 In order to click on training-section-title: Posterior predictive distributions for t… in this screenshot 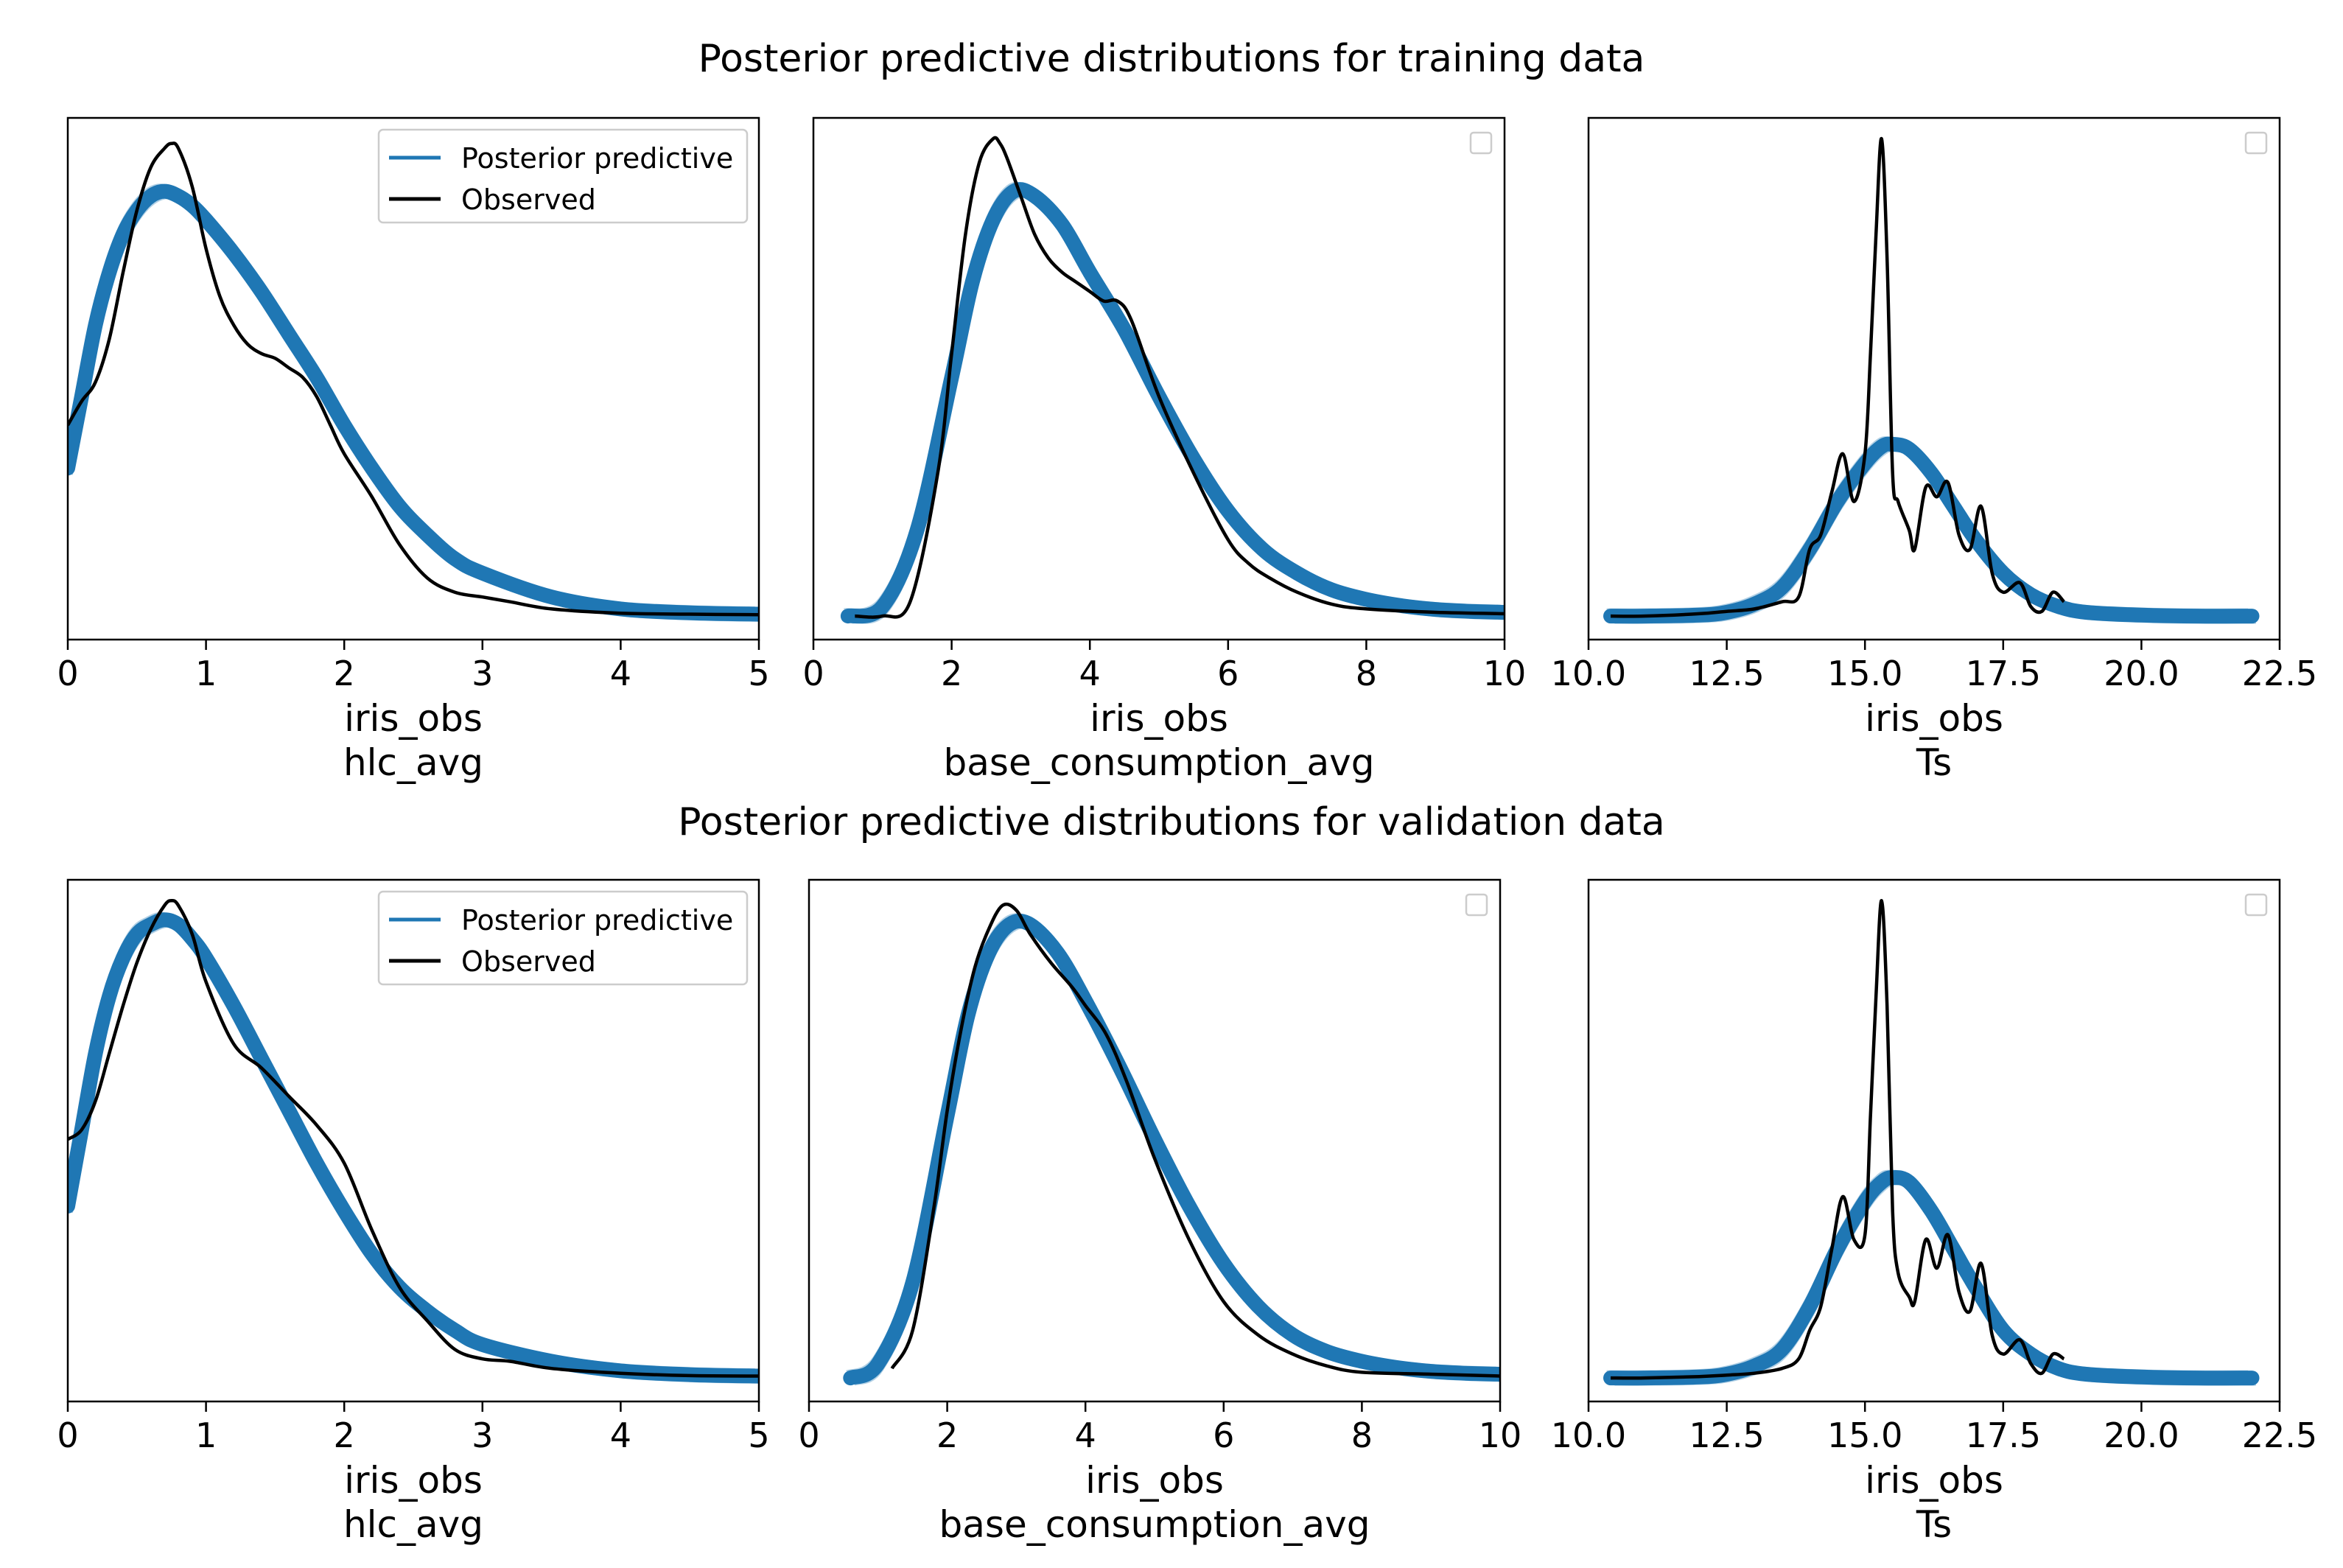, I will do `click(1171, 59)`.